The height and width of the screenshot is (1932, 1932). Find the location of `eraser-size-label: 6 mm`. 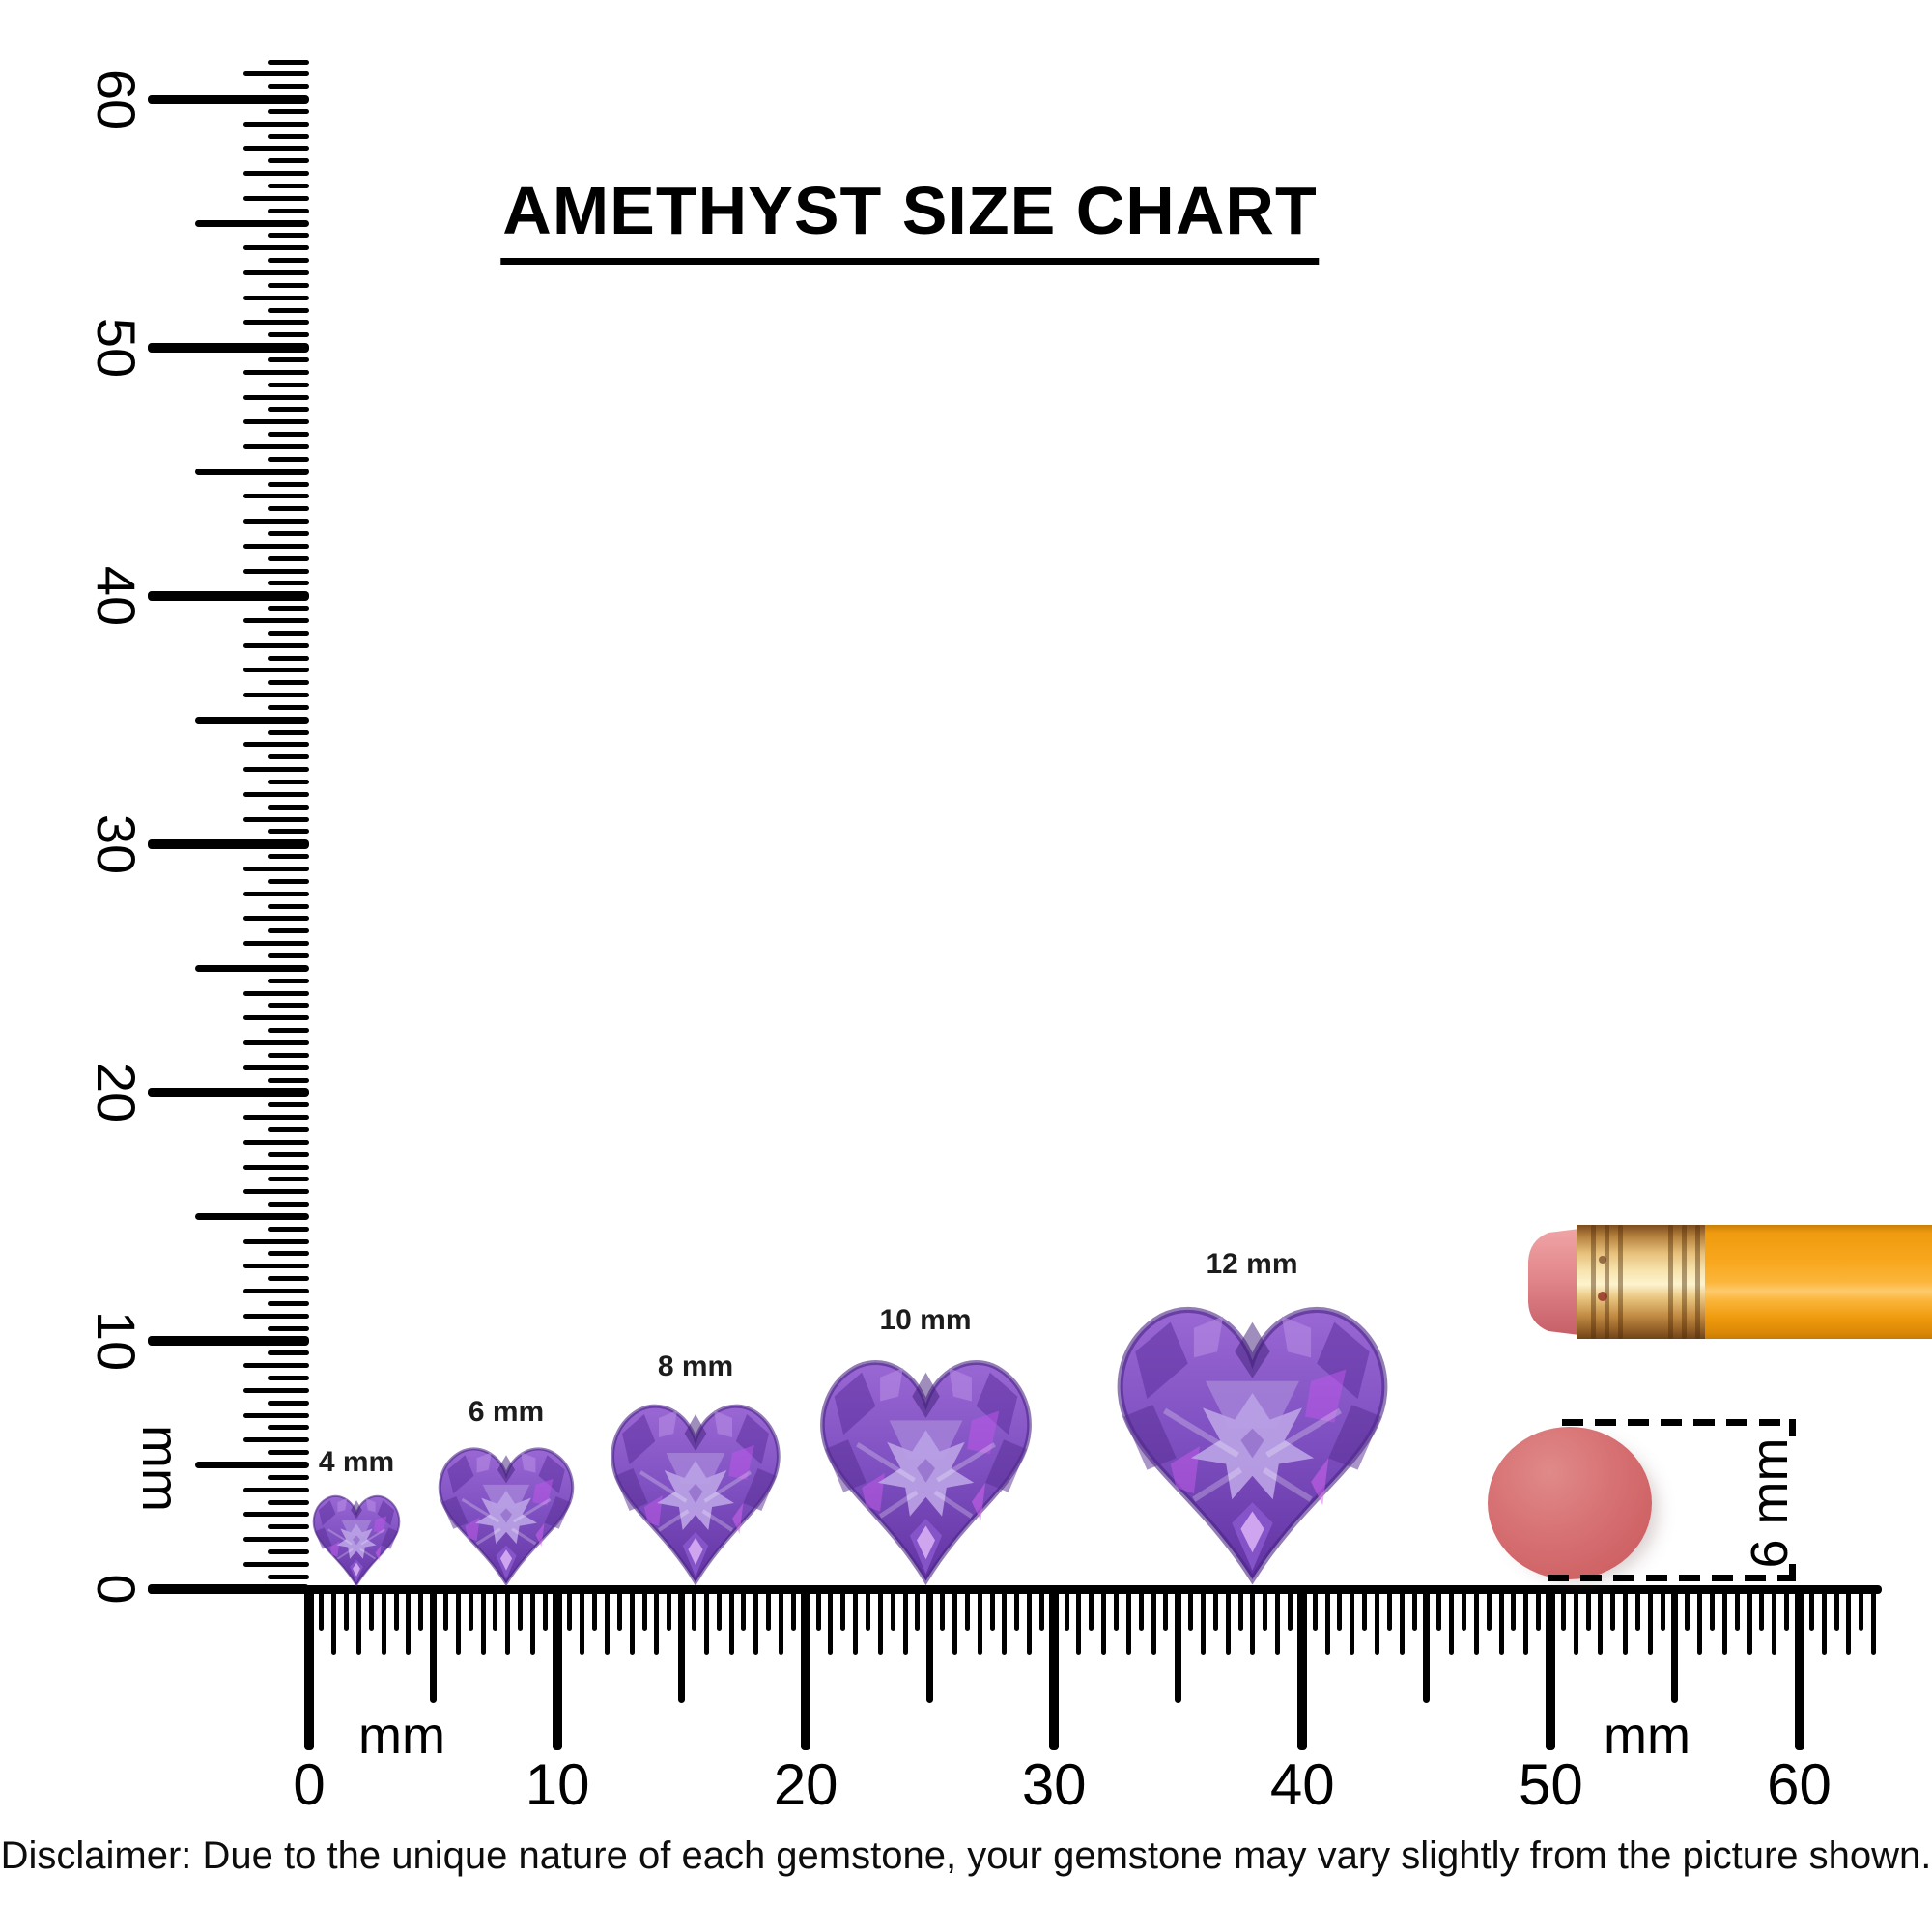

eraser-size-label: 6 mm is located at coordinates (1770, 1503).